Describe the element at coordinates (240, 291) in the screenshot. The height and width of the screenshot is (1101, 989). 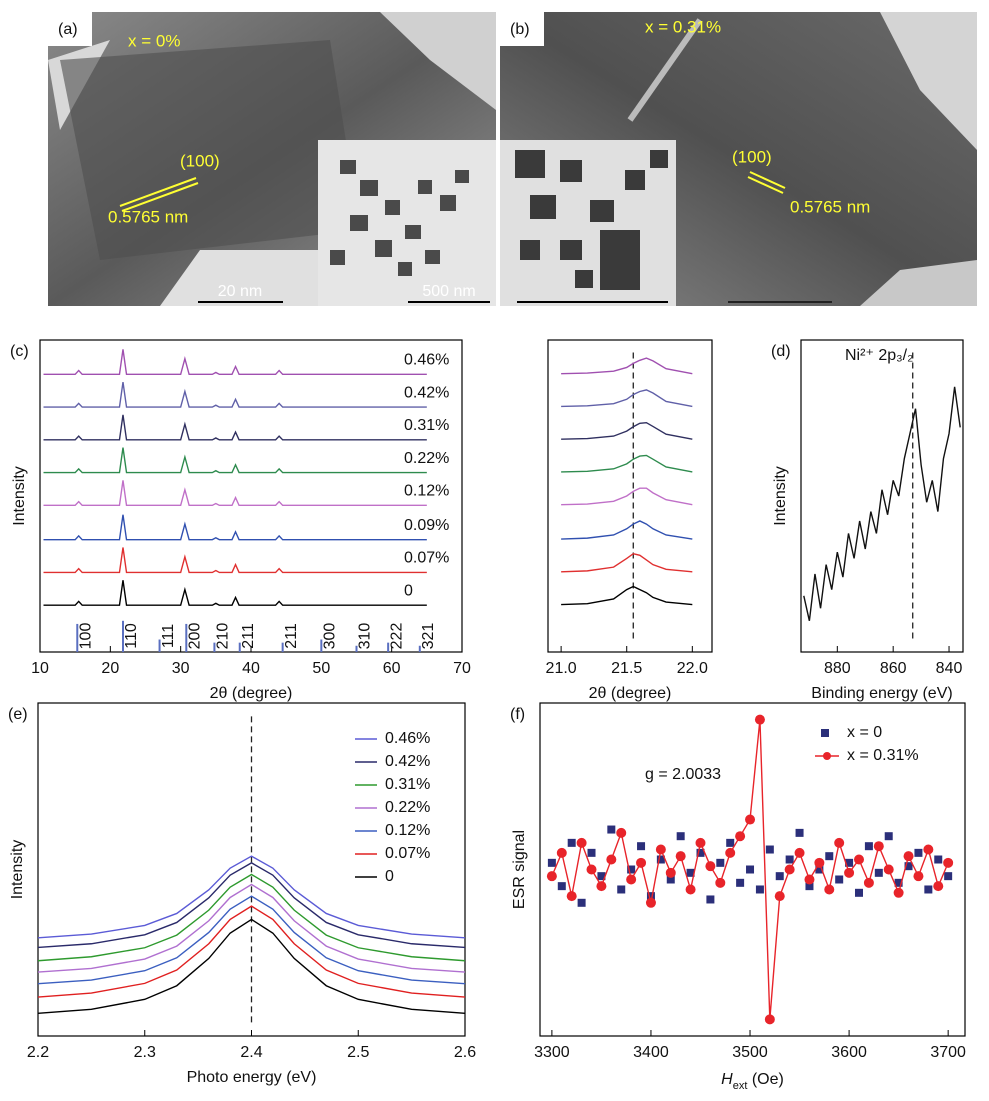
I see `scale-bar-label: 20 nm` at that location.